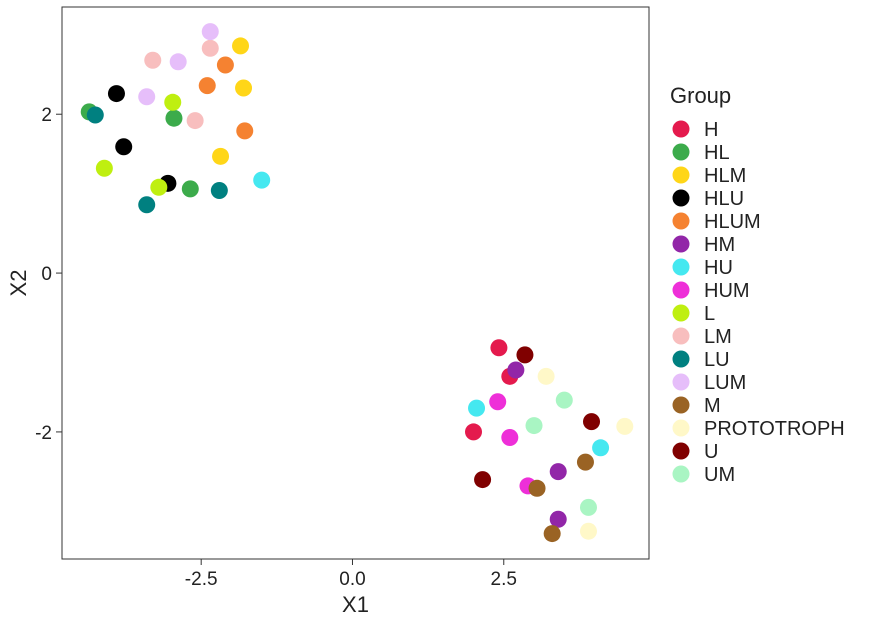 The image size is (888, 628). What do you see at coordinates (504, 579) in the screenshot?
I see `x-tick-label: 2.5` at bounding box center [504, 579].